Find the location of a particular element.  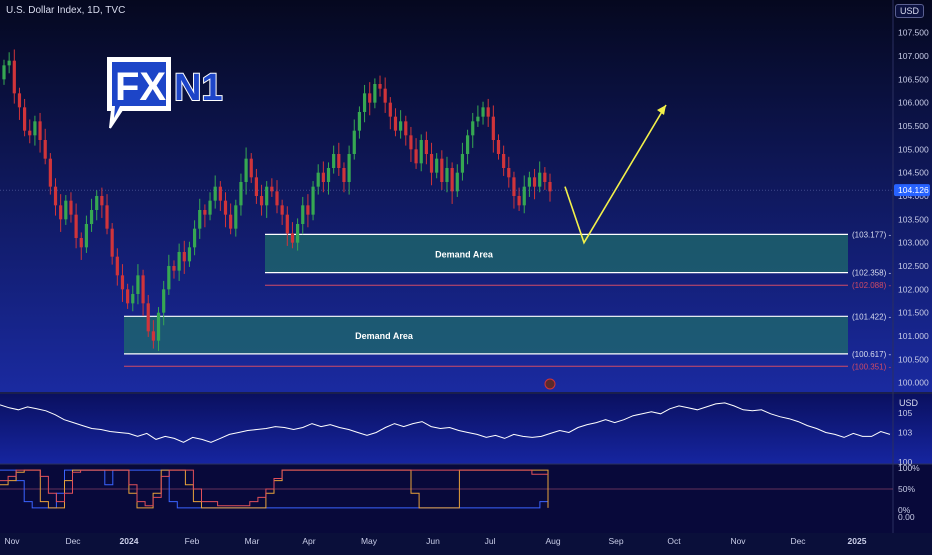

price-tick-label: 102.500 is located at coordinates (913, 266).